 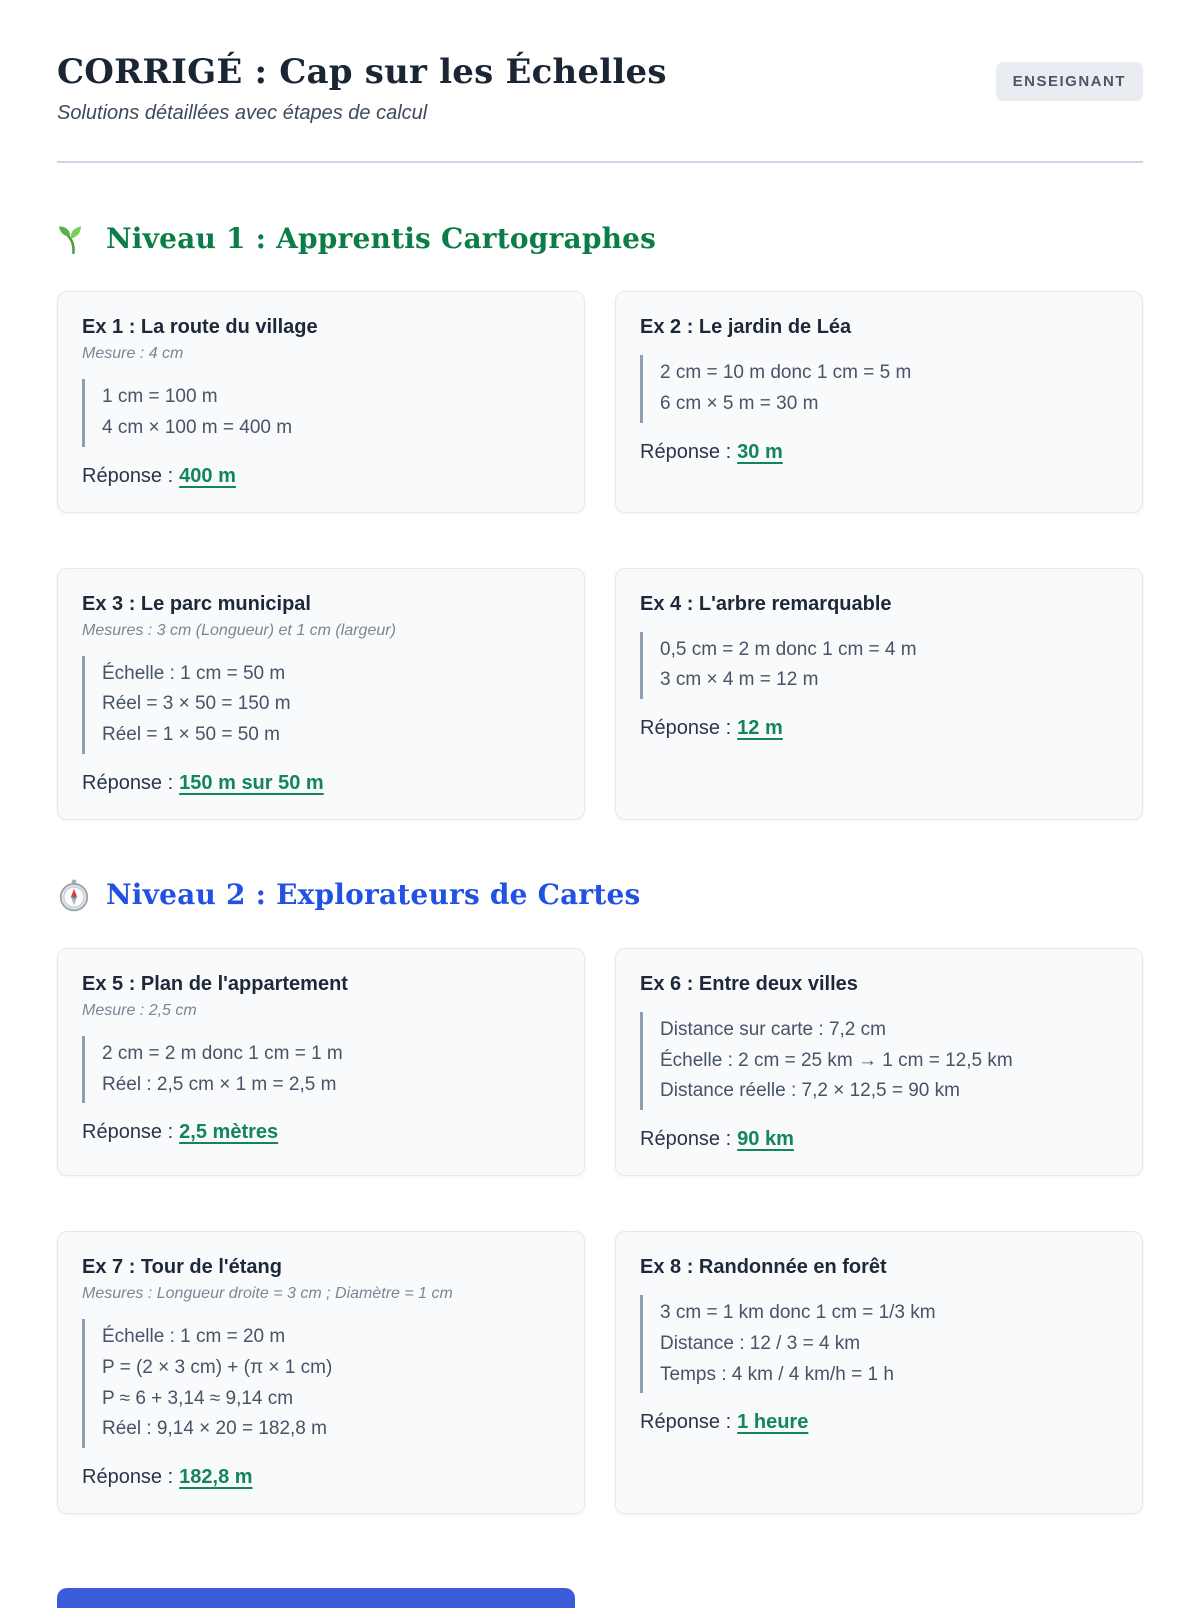 I want to click on answer-line: Réponse :1 heure, so click(x=879, y=1422).